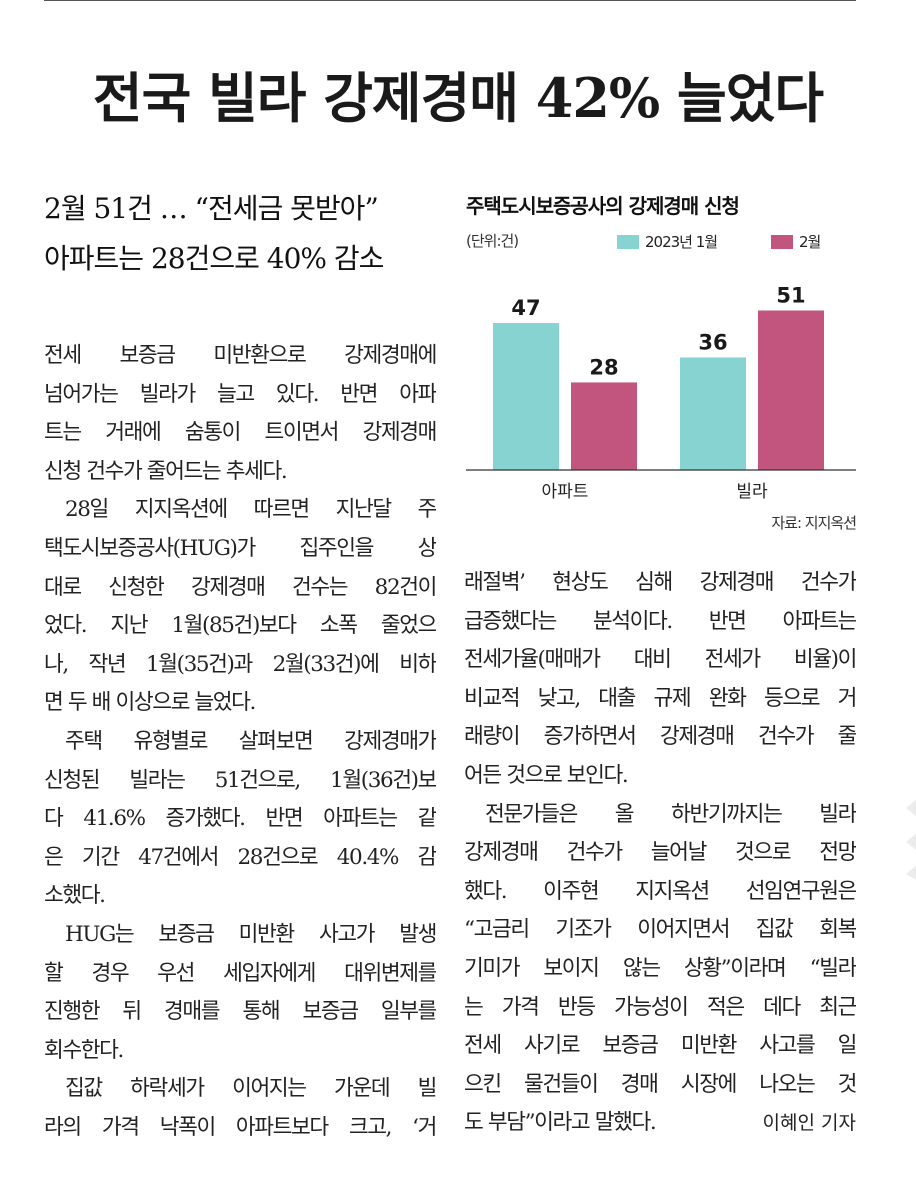 Image resolution: width=916 pixels, height=1177 pixels. Describe the element at coordinates (166, 471) in the screenshot. I see `article-line: 신청 건수가 줄어드는 추세다.` at that location.